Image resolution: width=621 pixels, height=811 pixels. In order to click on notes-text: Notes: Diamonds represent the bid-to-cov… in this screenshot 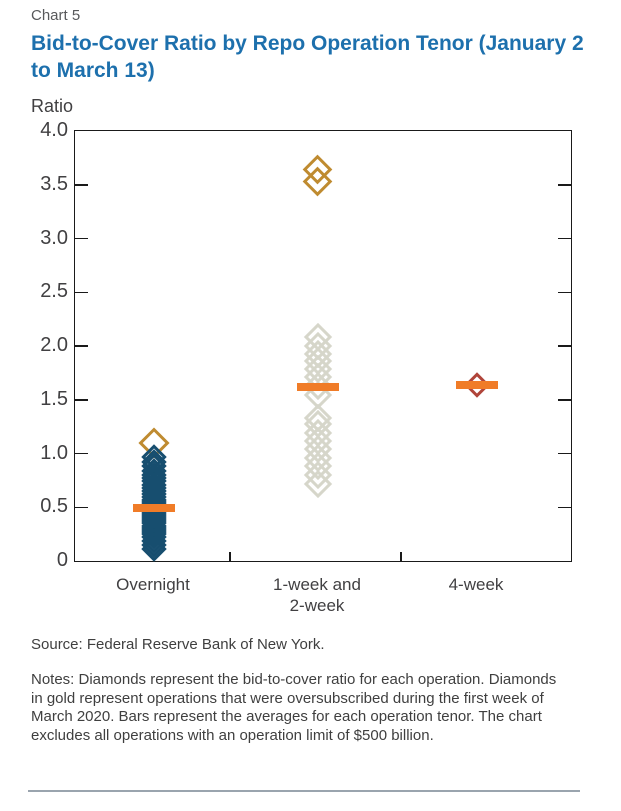, I will do `click(325, 708)`.